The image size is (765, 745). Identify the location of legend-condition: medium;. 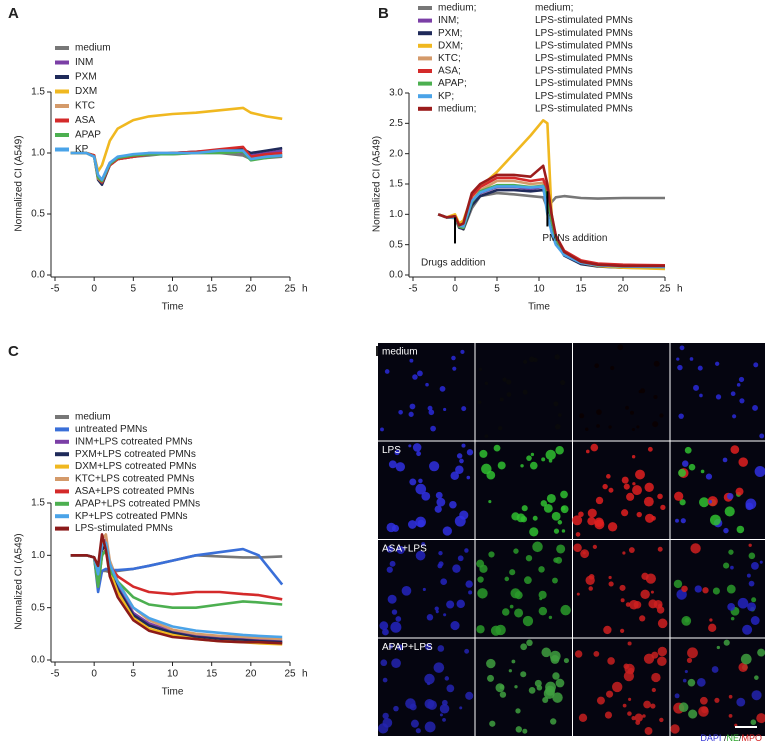
(554, 8).